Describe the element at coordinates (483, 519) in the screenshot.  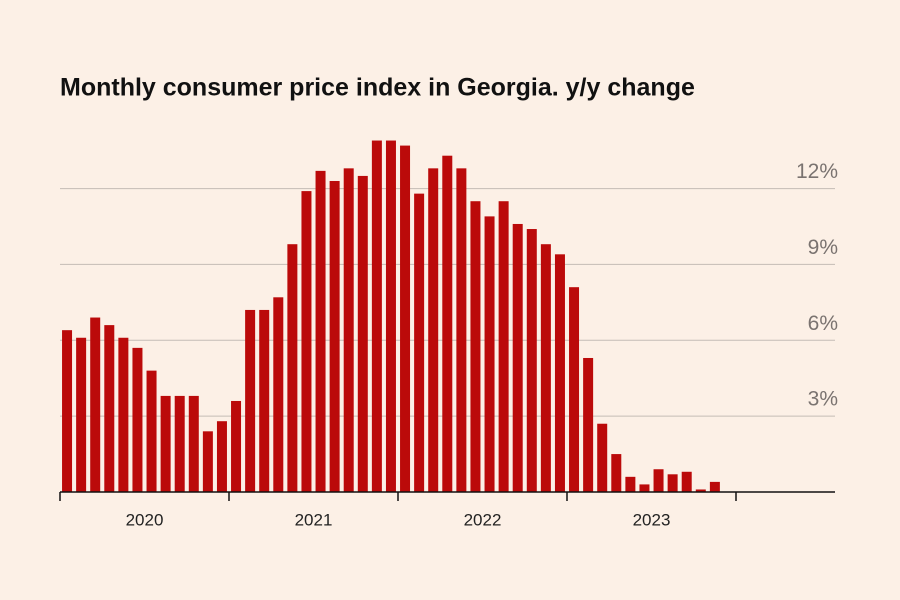
I see `x-tick-label: 2022` at that location.